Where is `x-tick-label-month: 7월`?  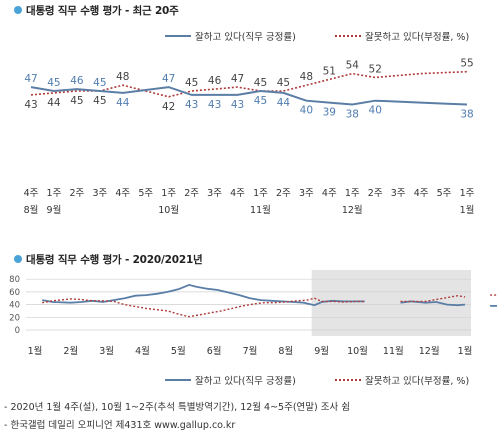
x-tick-label-month: 7월 is located at coordinates (250, 351).